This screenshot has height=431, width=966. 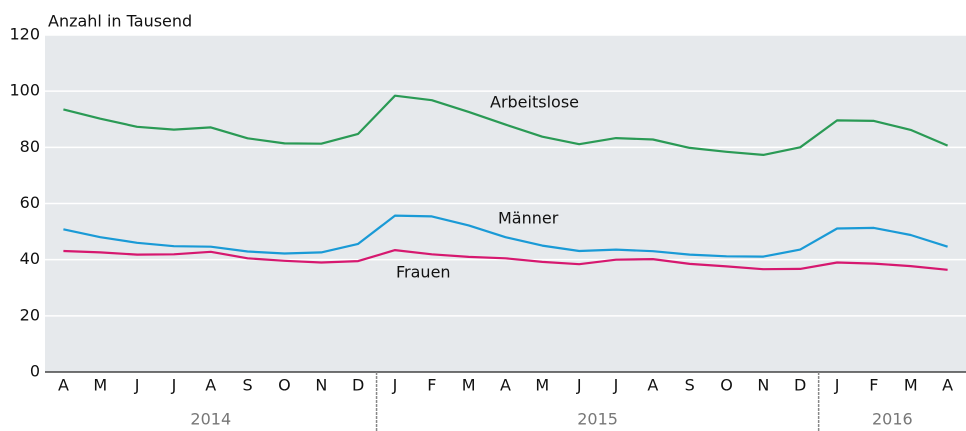 What do you see at coordinates (892, 419) in the screenshot?
I see `year-label: 2016` at bounding box center [892, 419].